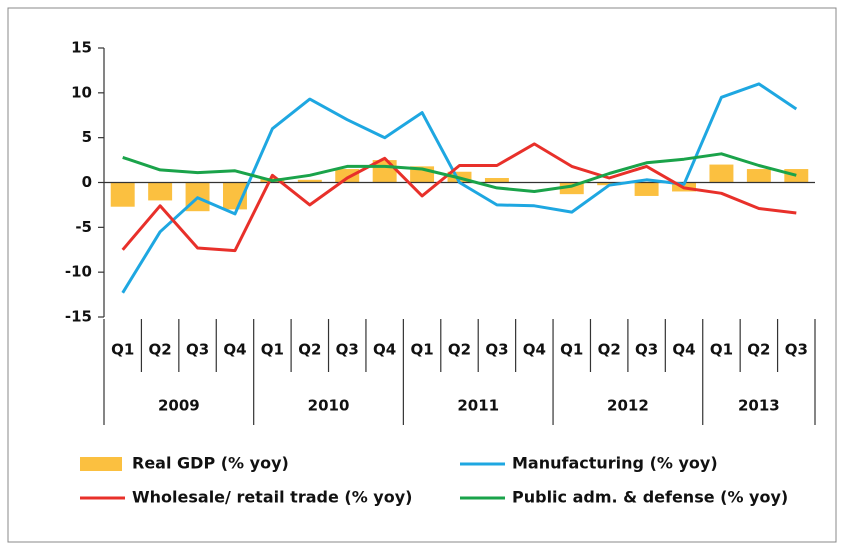 This screenshot has width=845, height=544. What do you see at coordinates (87, 182) in the screenshot?
I see `y-tick-label: 0` at bounding box center [87, 182].